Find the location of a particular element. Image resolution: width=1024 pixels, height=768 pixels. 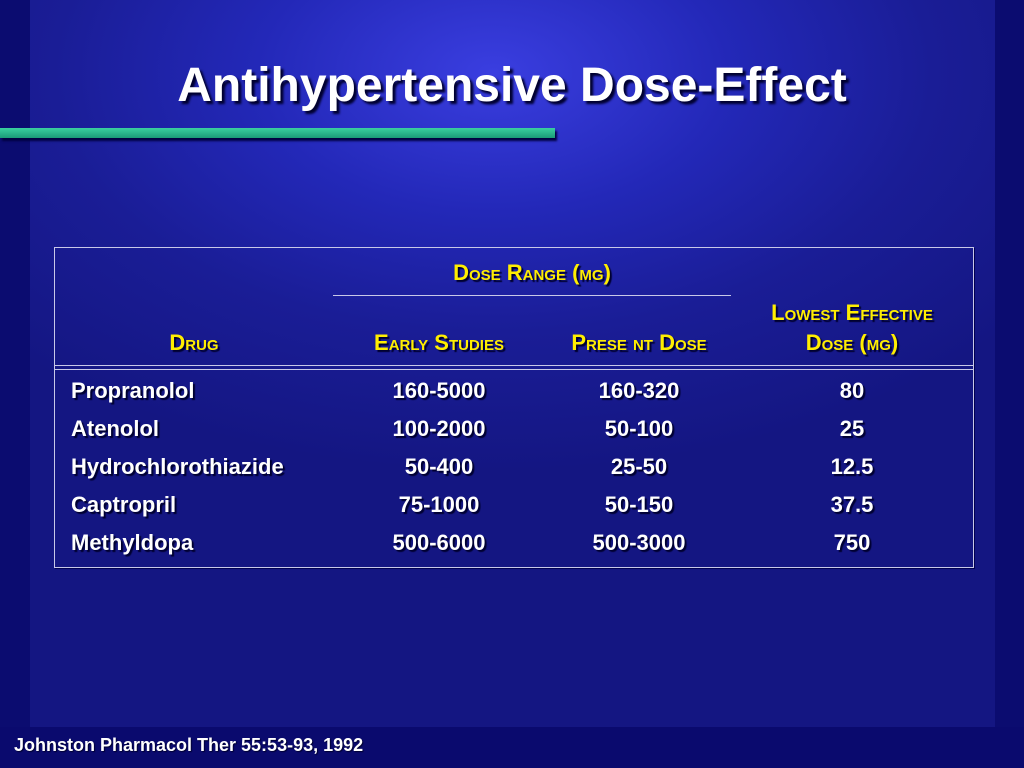

lowest-effective-cell: 25 is located at coordinates (852, 428).